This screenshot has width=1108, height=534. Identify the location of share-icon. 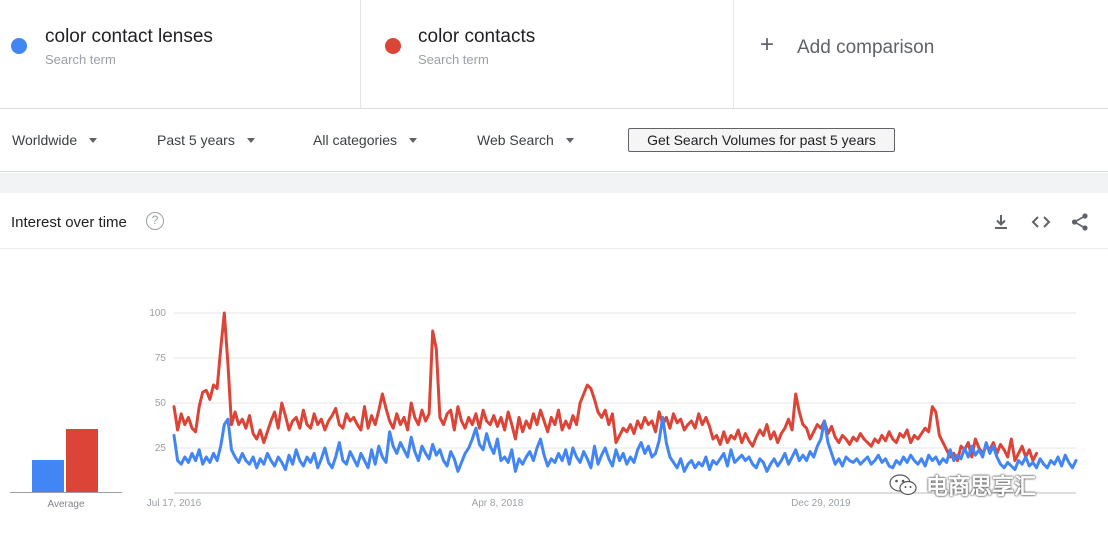
(1080, 222).